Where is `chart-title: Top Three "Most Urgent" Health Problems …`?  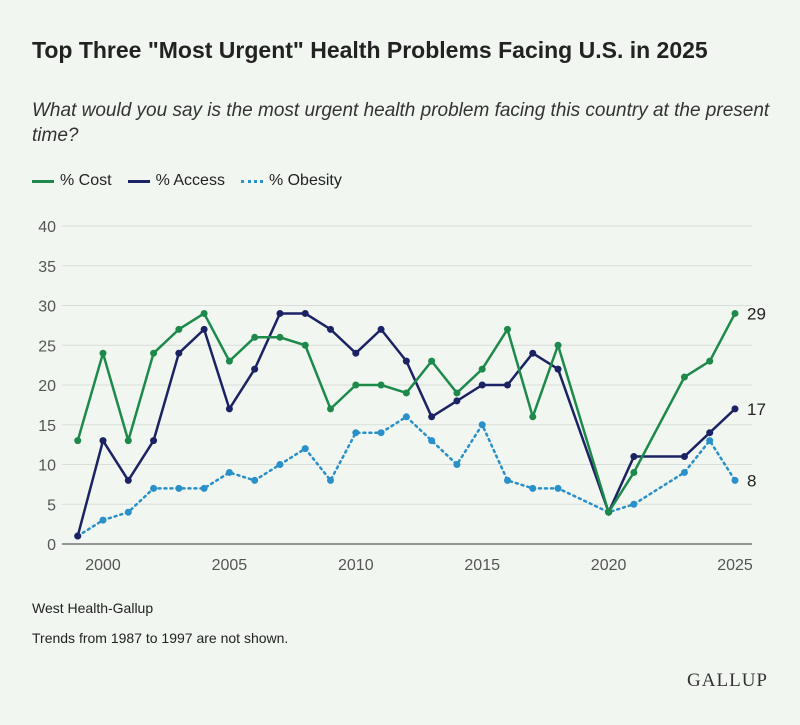 chart-title: Top Three "Most Urgent" Health Problems … is located at coordinates (370, 50).